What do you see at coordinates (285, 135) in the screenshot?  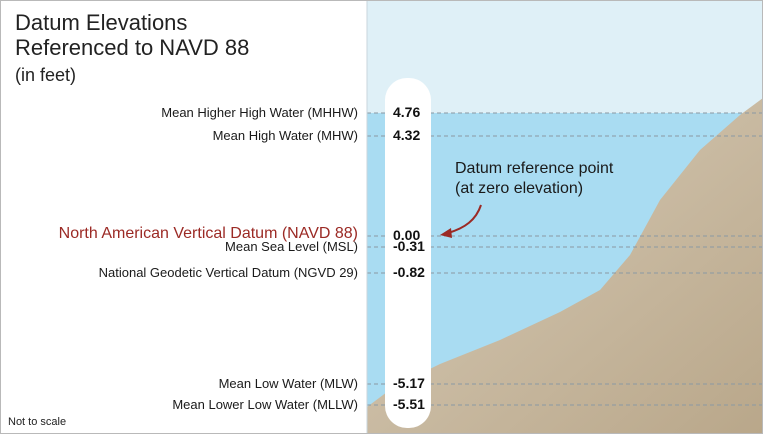 I see `datum-name: Mean High Water (MHW)` at bounding box center [285, 135].